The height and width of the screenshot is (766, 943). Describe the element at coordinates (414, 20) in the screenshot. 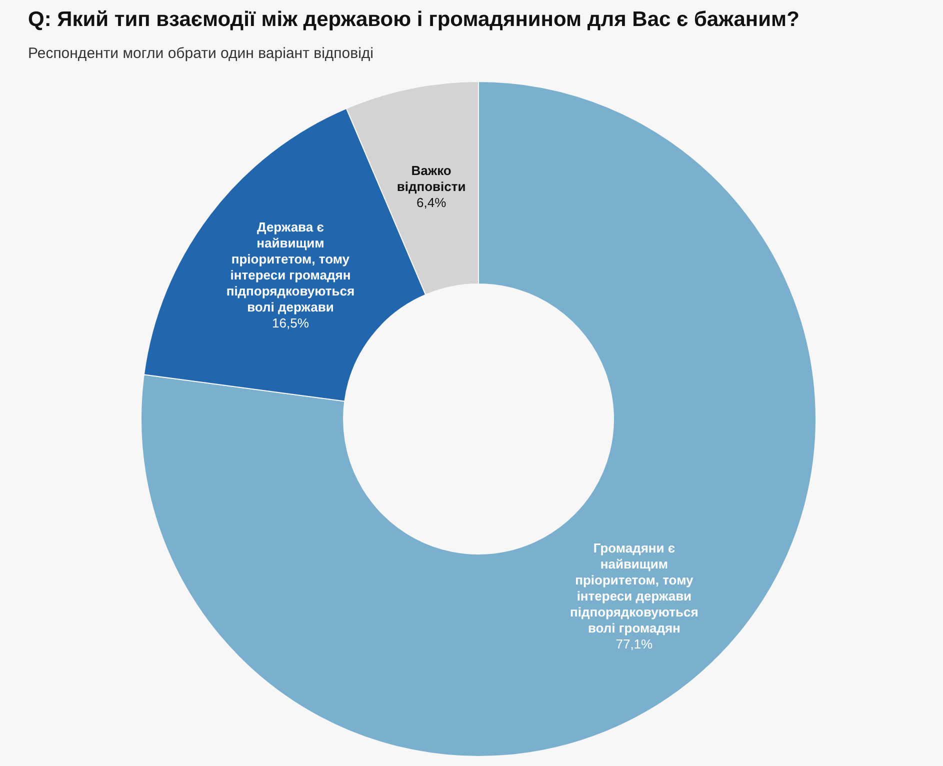

I see `chart-title: Q: Який тип взаємодії між державою і громадянином для Вас є бажаним?` at that location.